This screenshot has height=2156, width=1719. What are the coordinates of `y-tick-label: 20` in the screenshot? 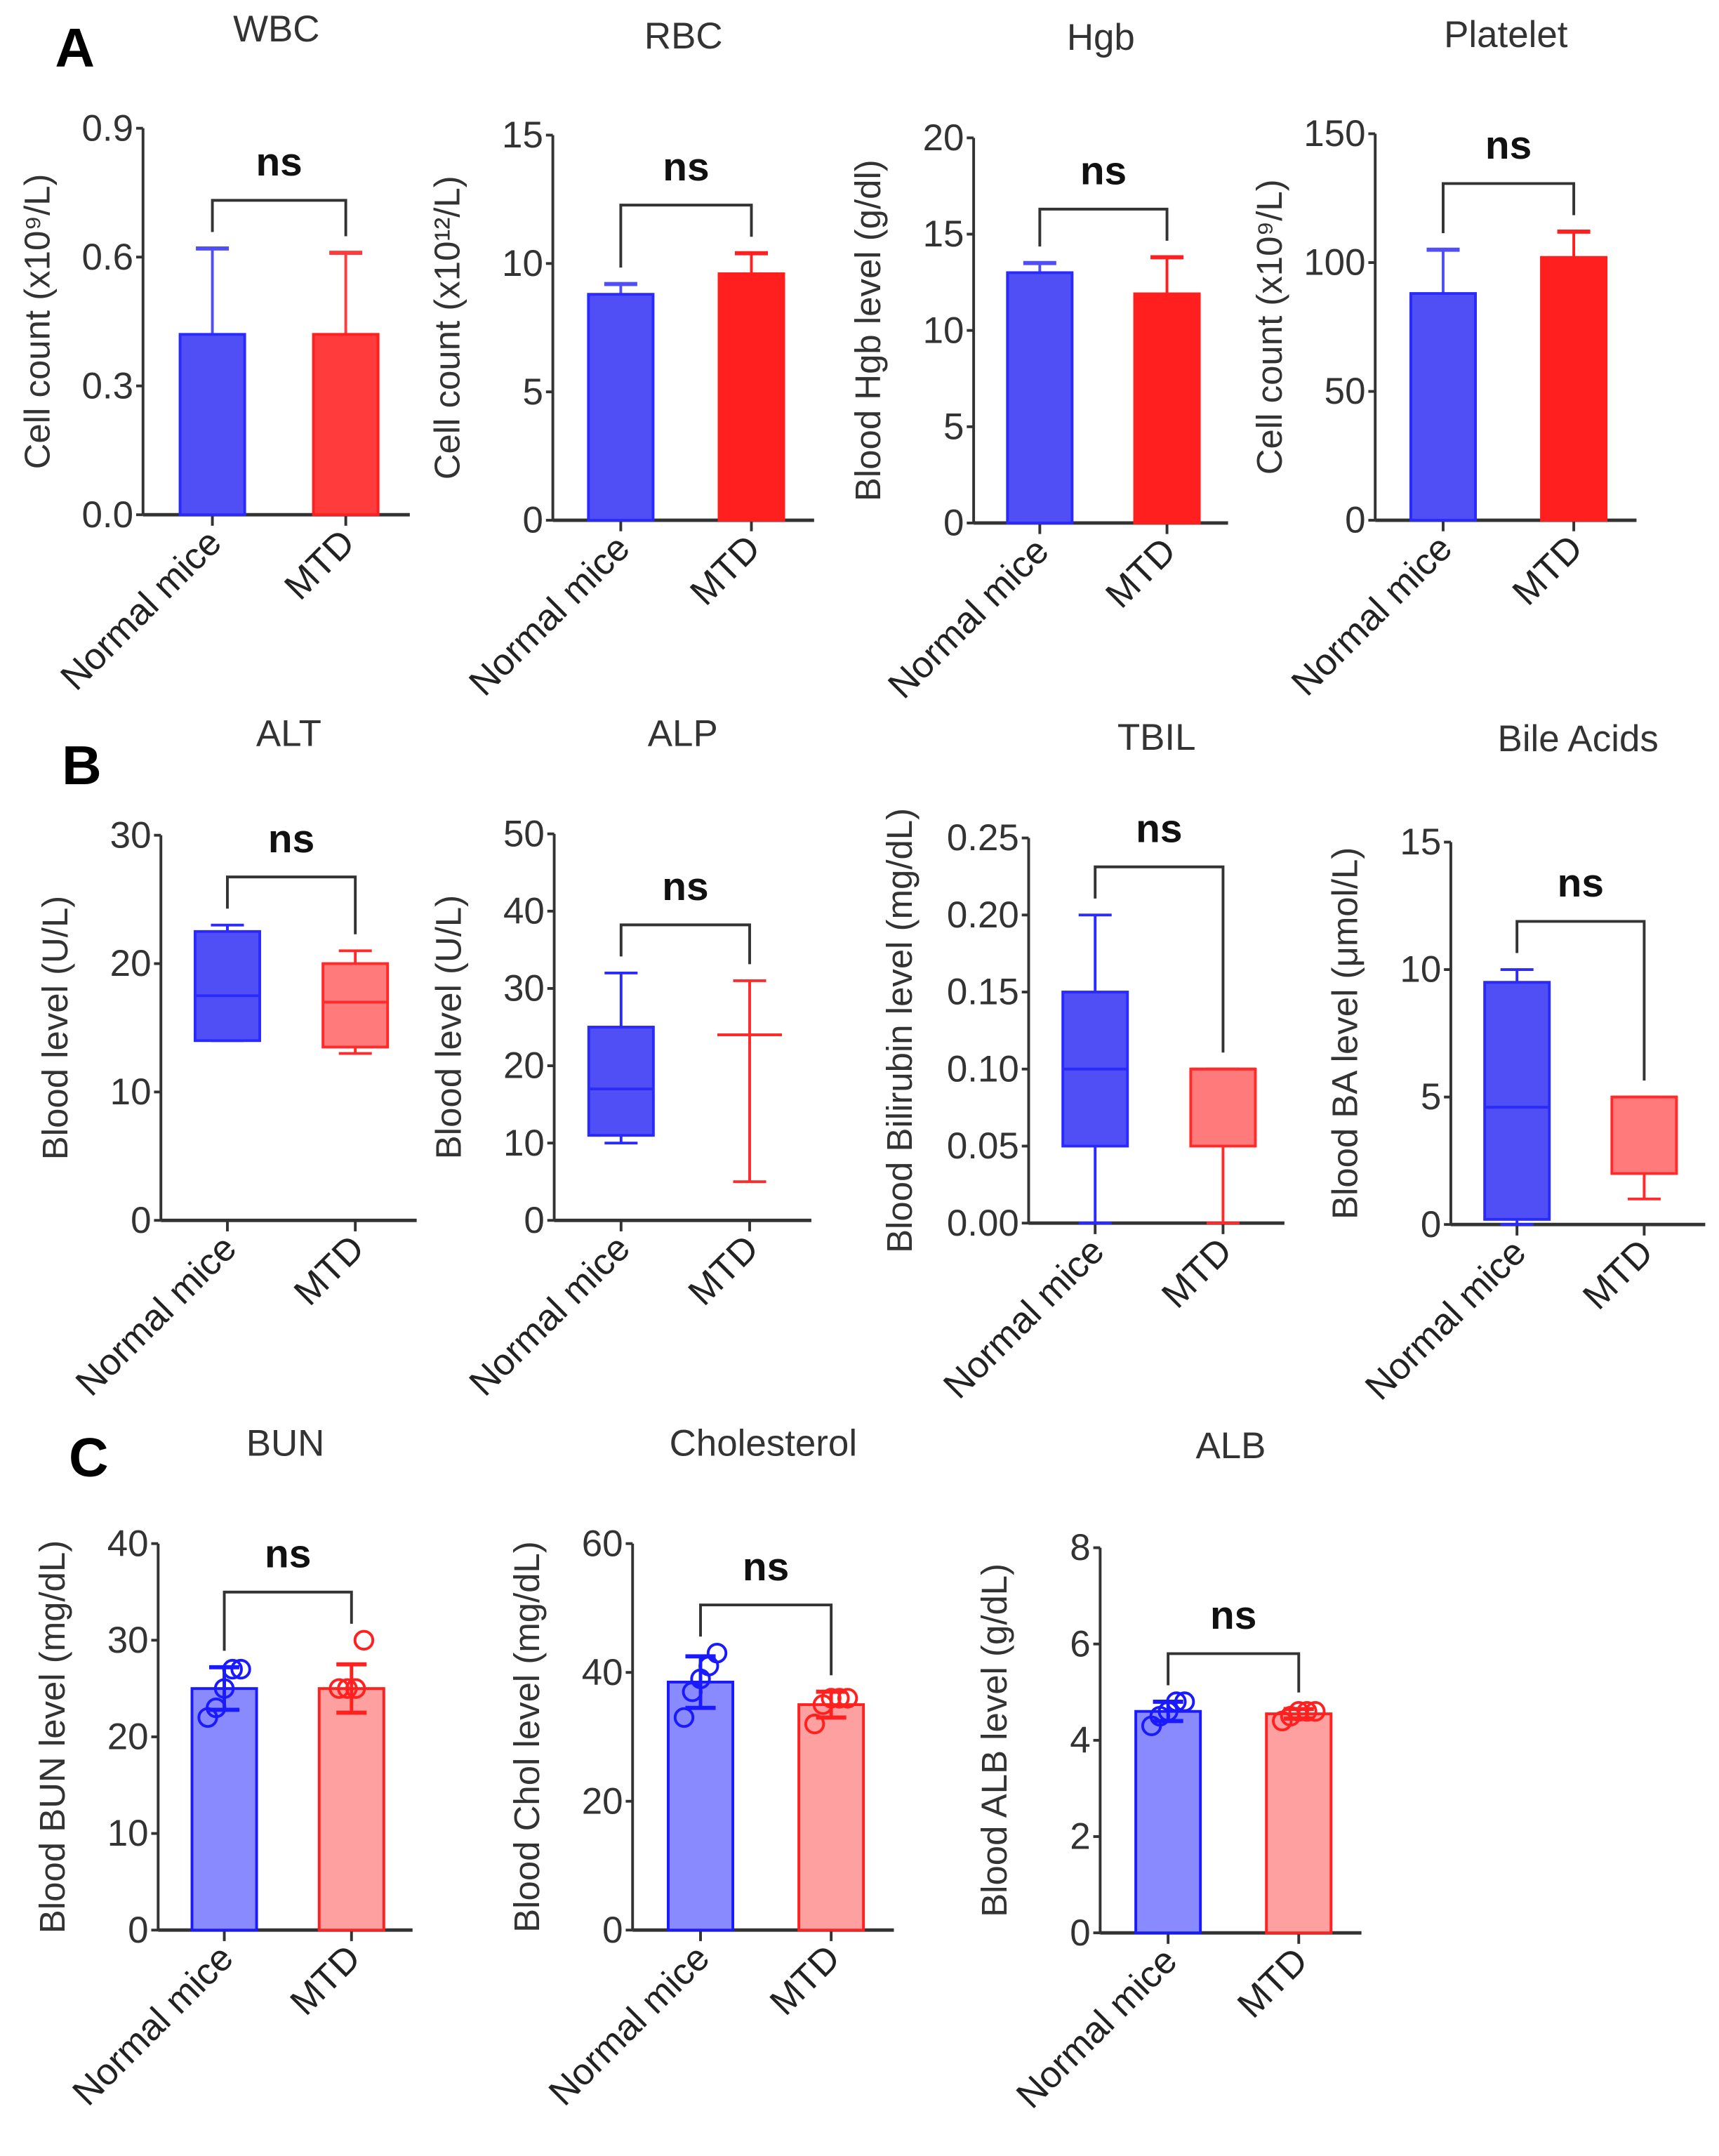 It's located at (524, 1066).